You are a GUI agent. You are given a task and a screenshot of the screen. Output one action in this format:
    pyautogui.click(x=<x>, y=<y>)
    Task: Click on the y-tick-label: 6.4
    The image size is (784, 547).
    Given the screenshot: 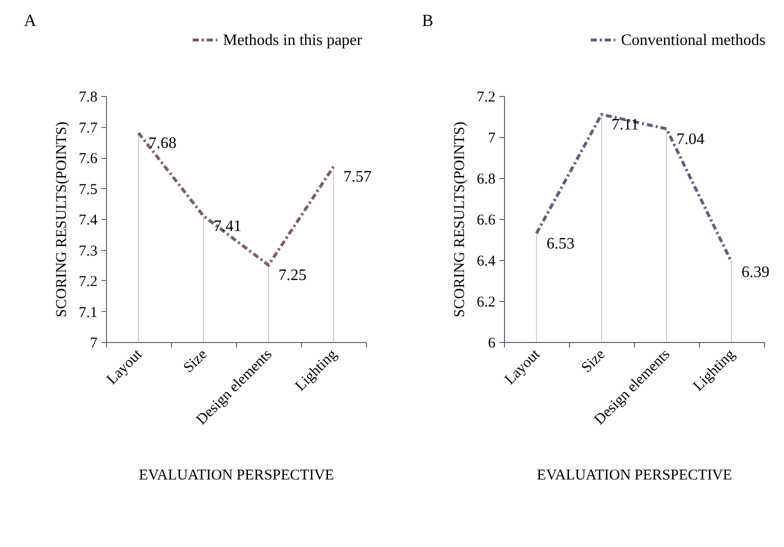 What is the action you would take?
    pyautogui.click(x=486, y=262)
    